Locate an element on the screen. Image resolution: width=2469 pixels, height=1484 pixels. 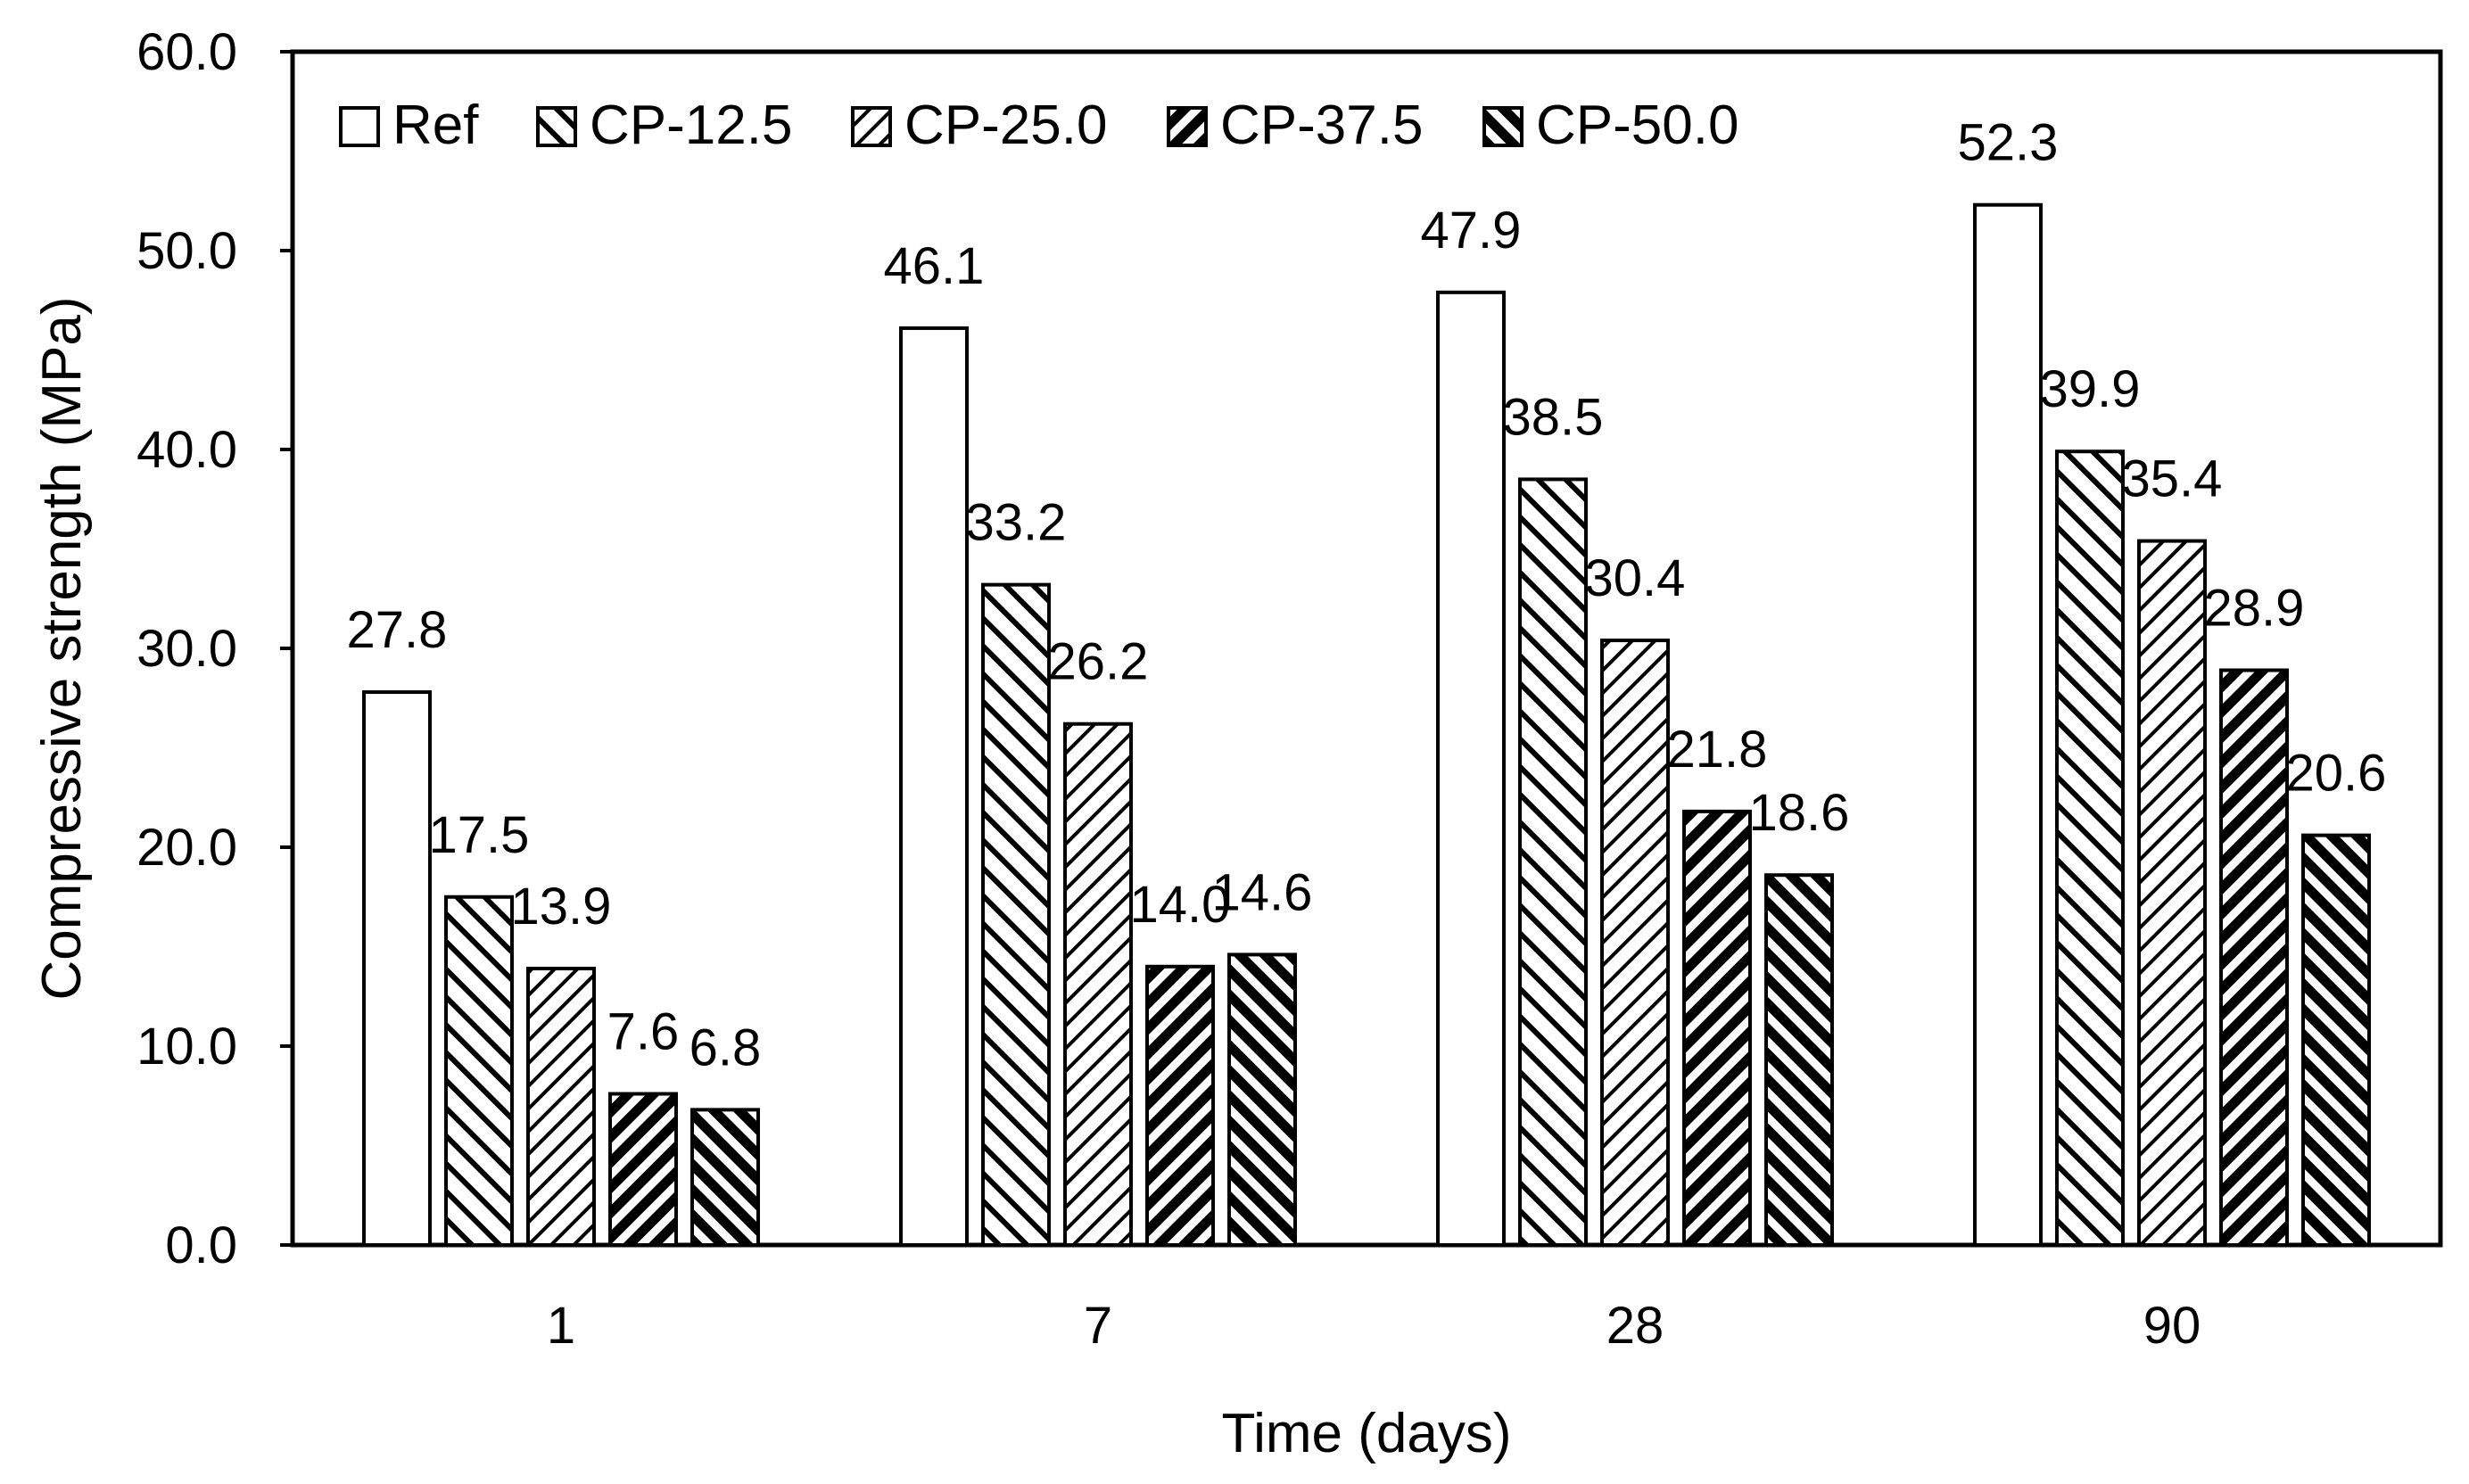
y-axis-title: Compressive strength (MPa) is located at coordinates (62, 648).